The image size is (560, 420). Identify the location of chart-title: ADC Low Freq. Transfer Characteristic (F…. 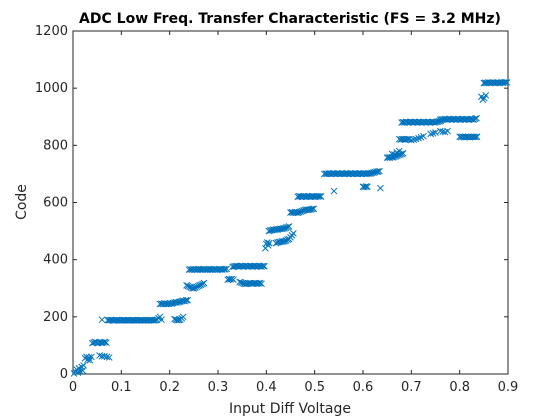
(290, 19).